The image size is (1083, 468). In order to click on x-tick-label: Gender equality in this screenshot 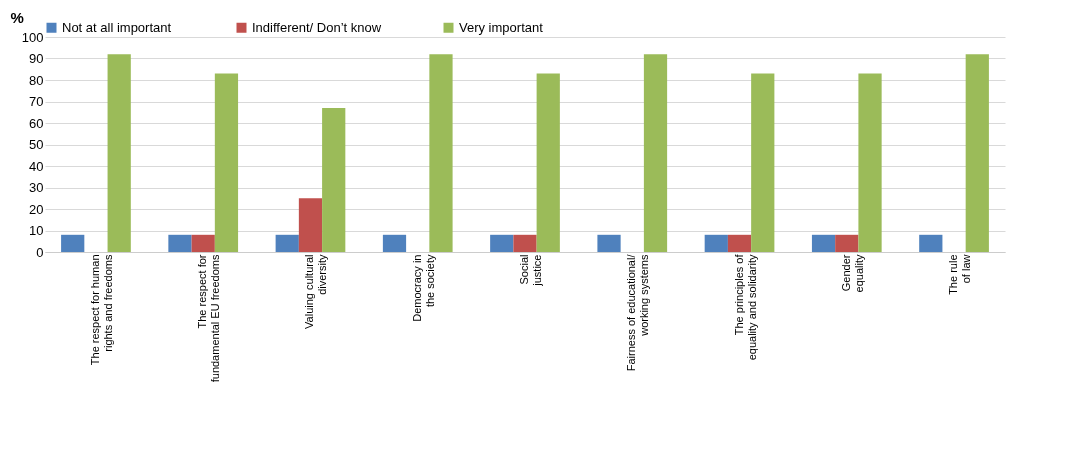, I will do `click(852, 273)`.